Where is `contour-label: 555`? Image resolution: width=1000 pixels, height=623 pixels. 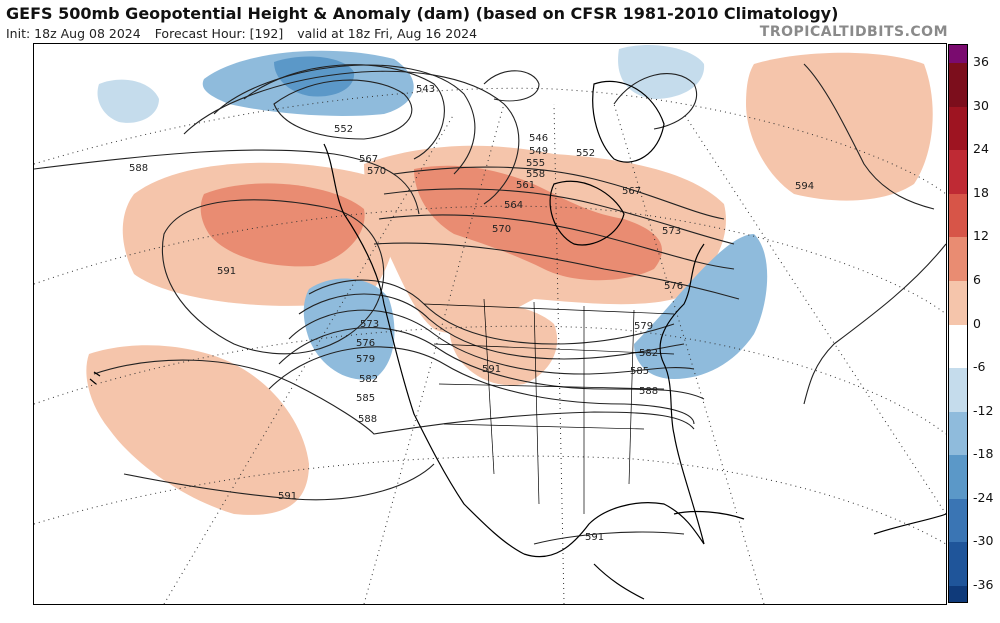 contour-label: 555 is located at coordinates (535, 163).